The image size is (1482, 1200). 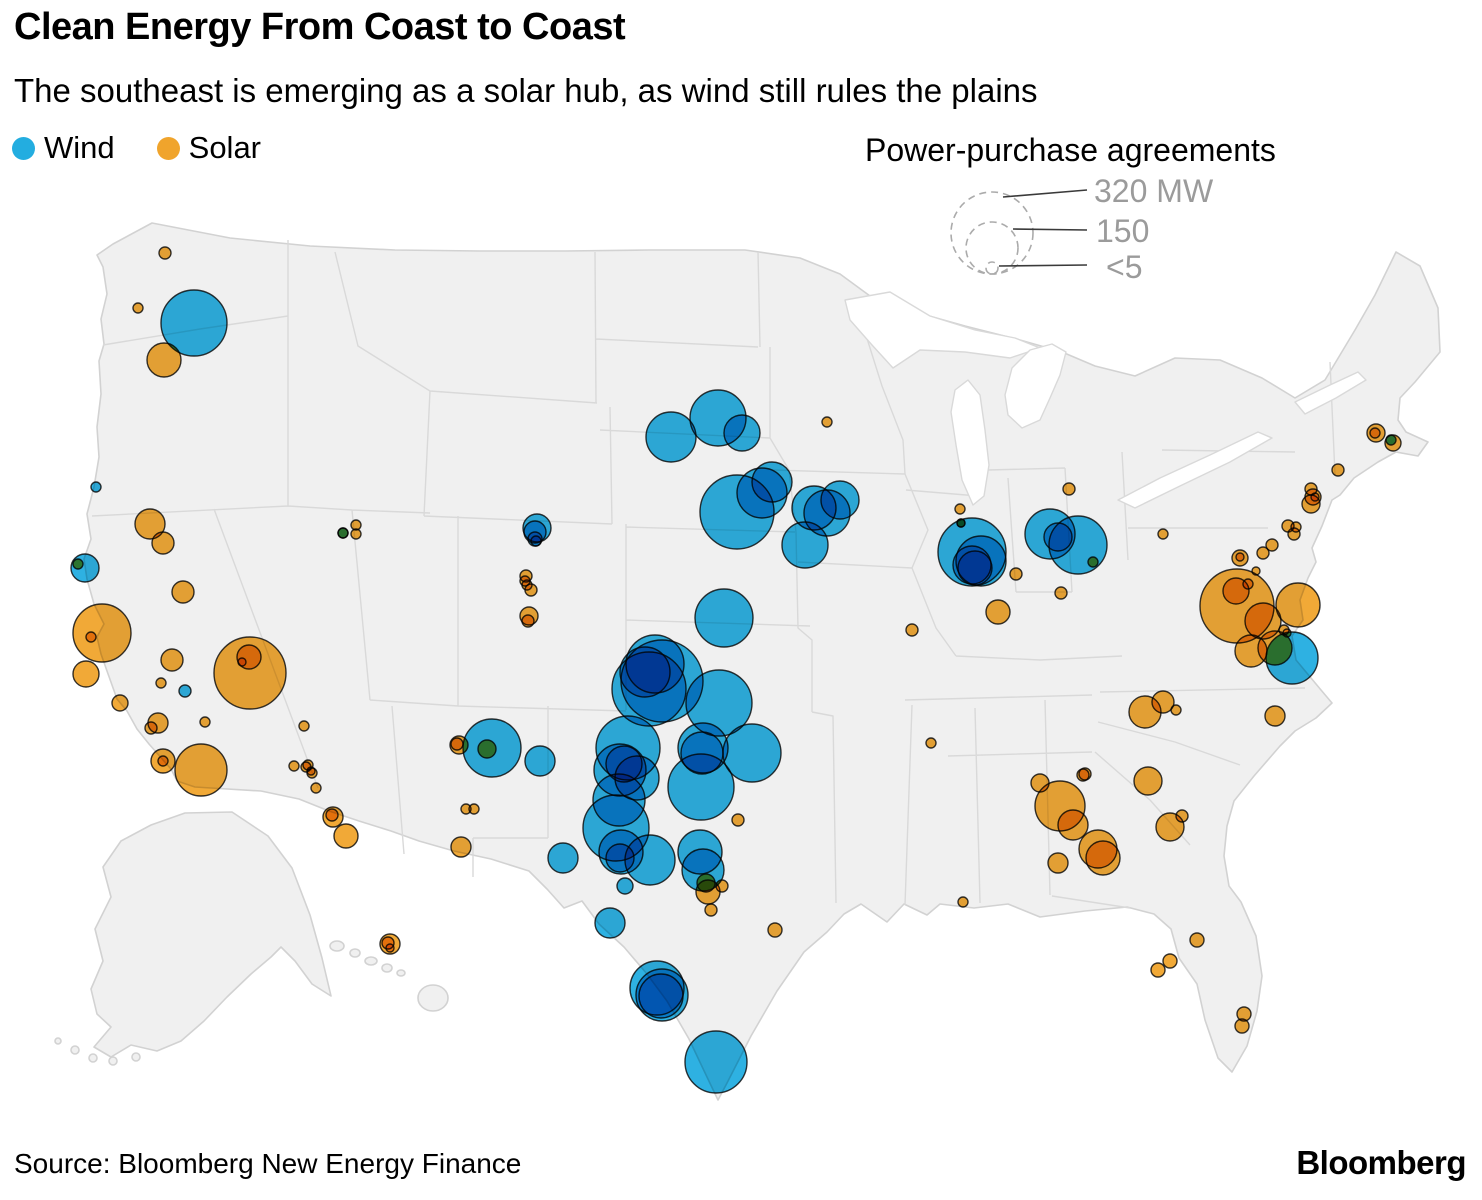 I want to click on size-legend-title: Power-purchase agreements, so click(x=1070, y=150).